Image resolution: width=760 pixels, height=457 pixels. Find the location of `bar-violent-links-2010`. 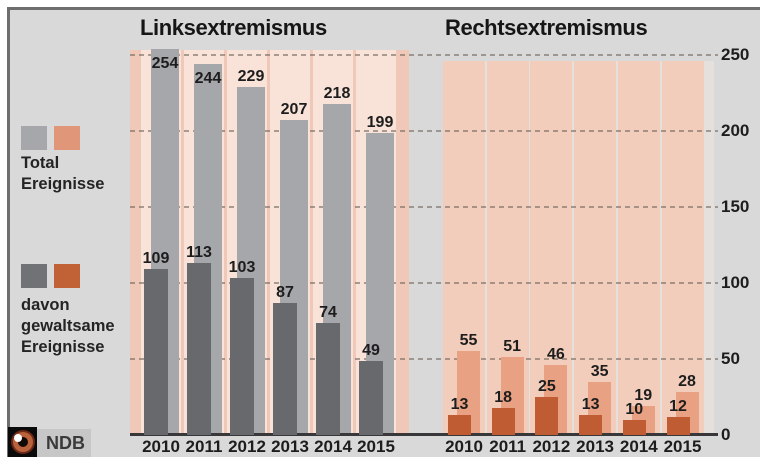

bar-violent-links-2010 is located at coordinates (156, 352).